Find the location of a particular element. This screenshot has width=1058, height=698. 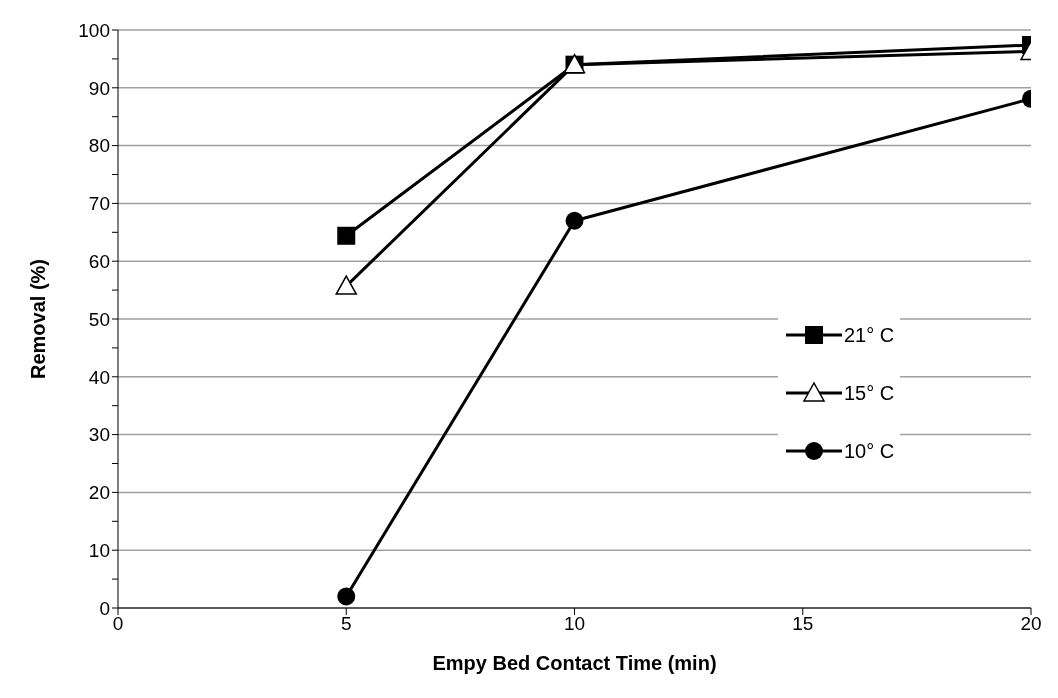

legend-label: 21° C is located at coordinates (869, 335).